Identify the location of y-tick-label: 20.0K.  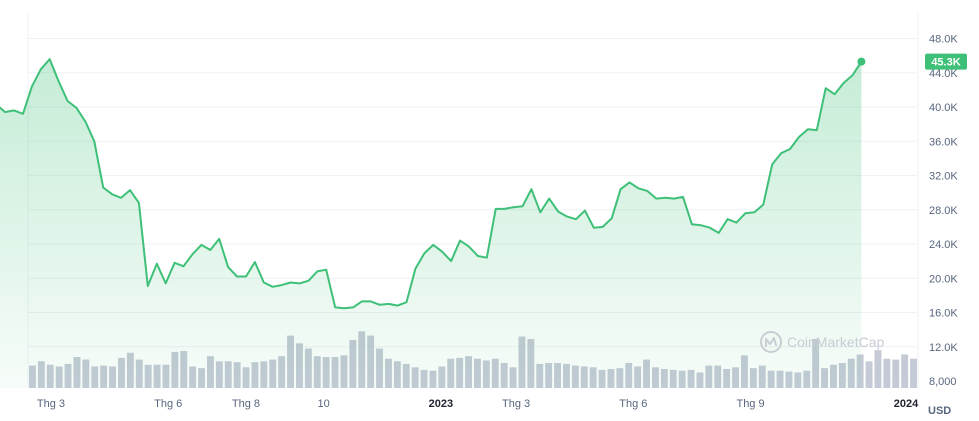
(943, 279).